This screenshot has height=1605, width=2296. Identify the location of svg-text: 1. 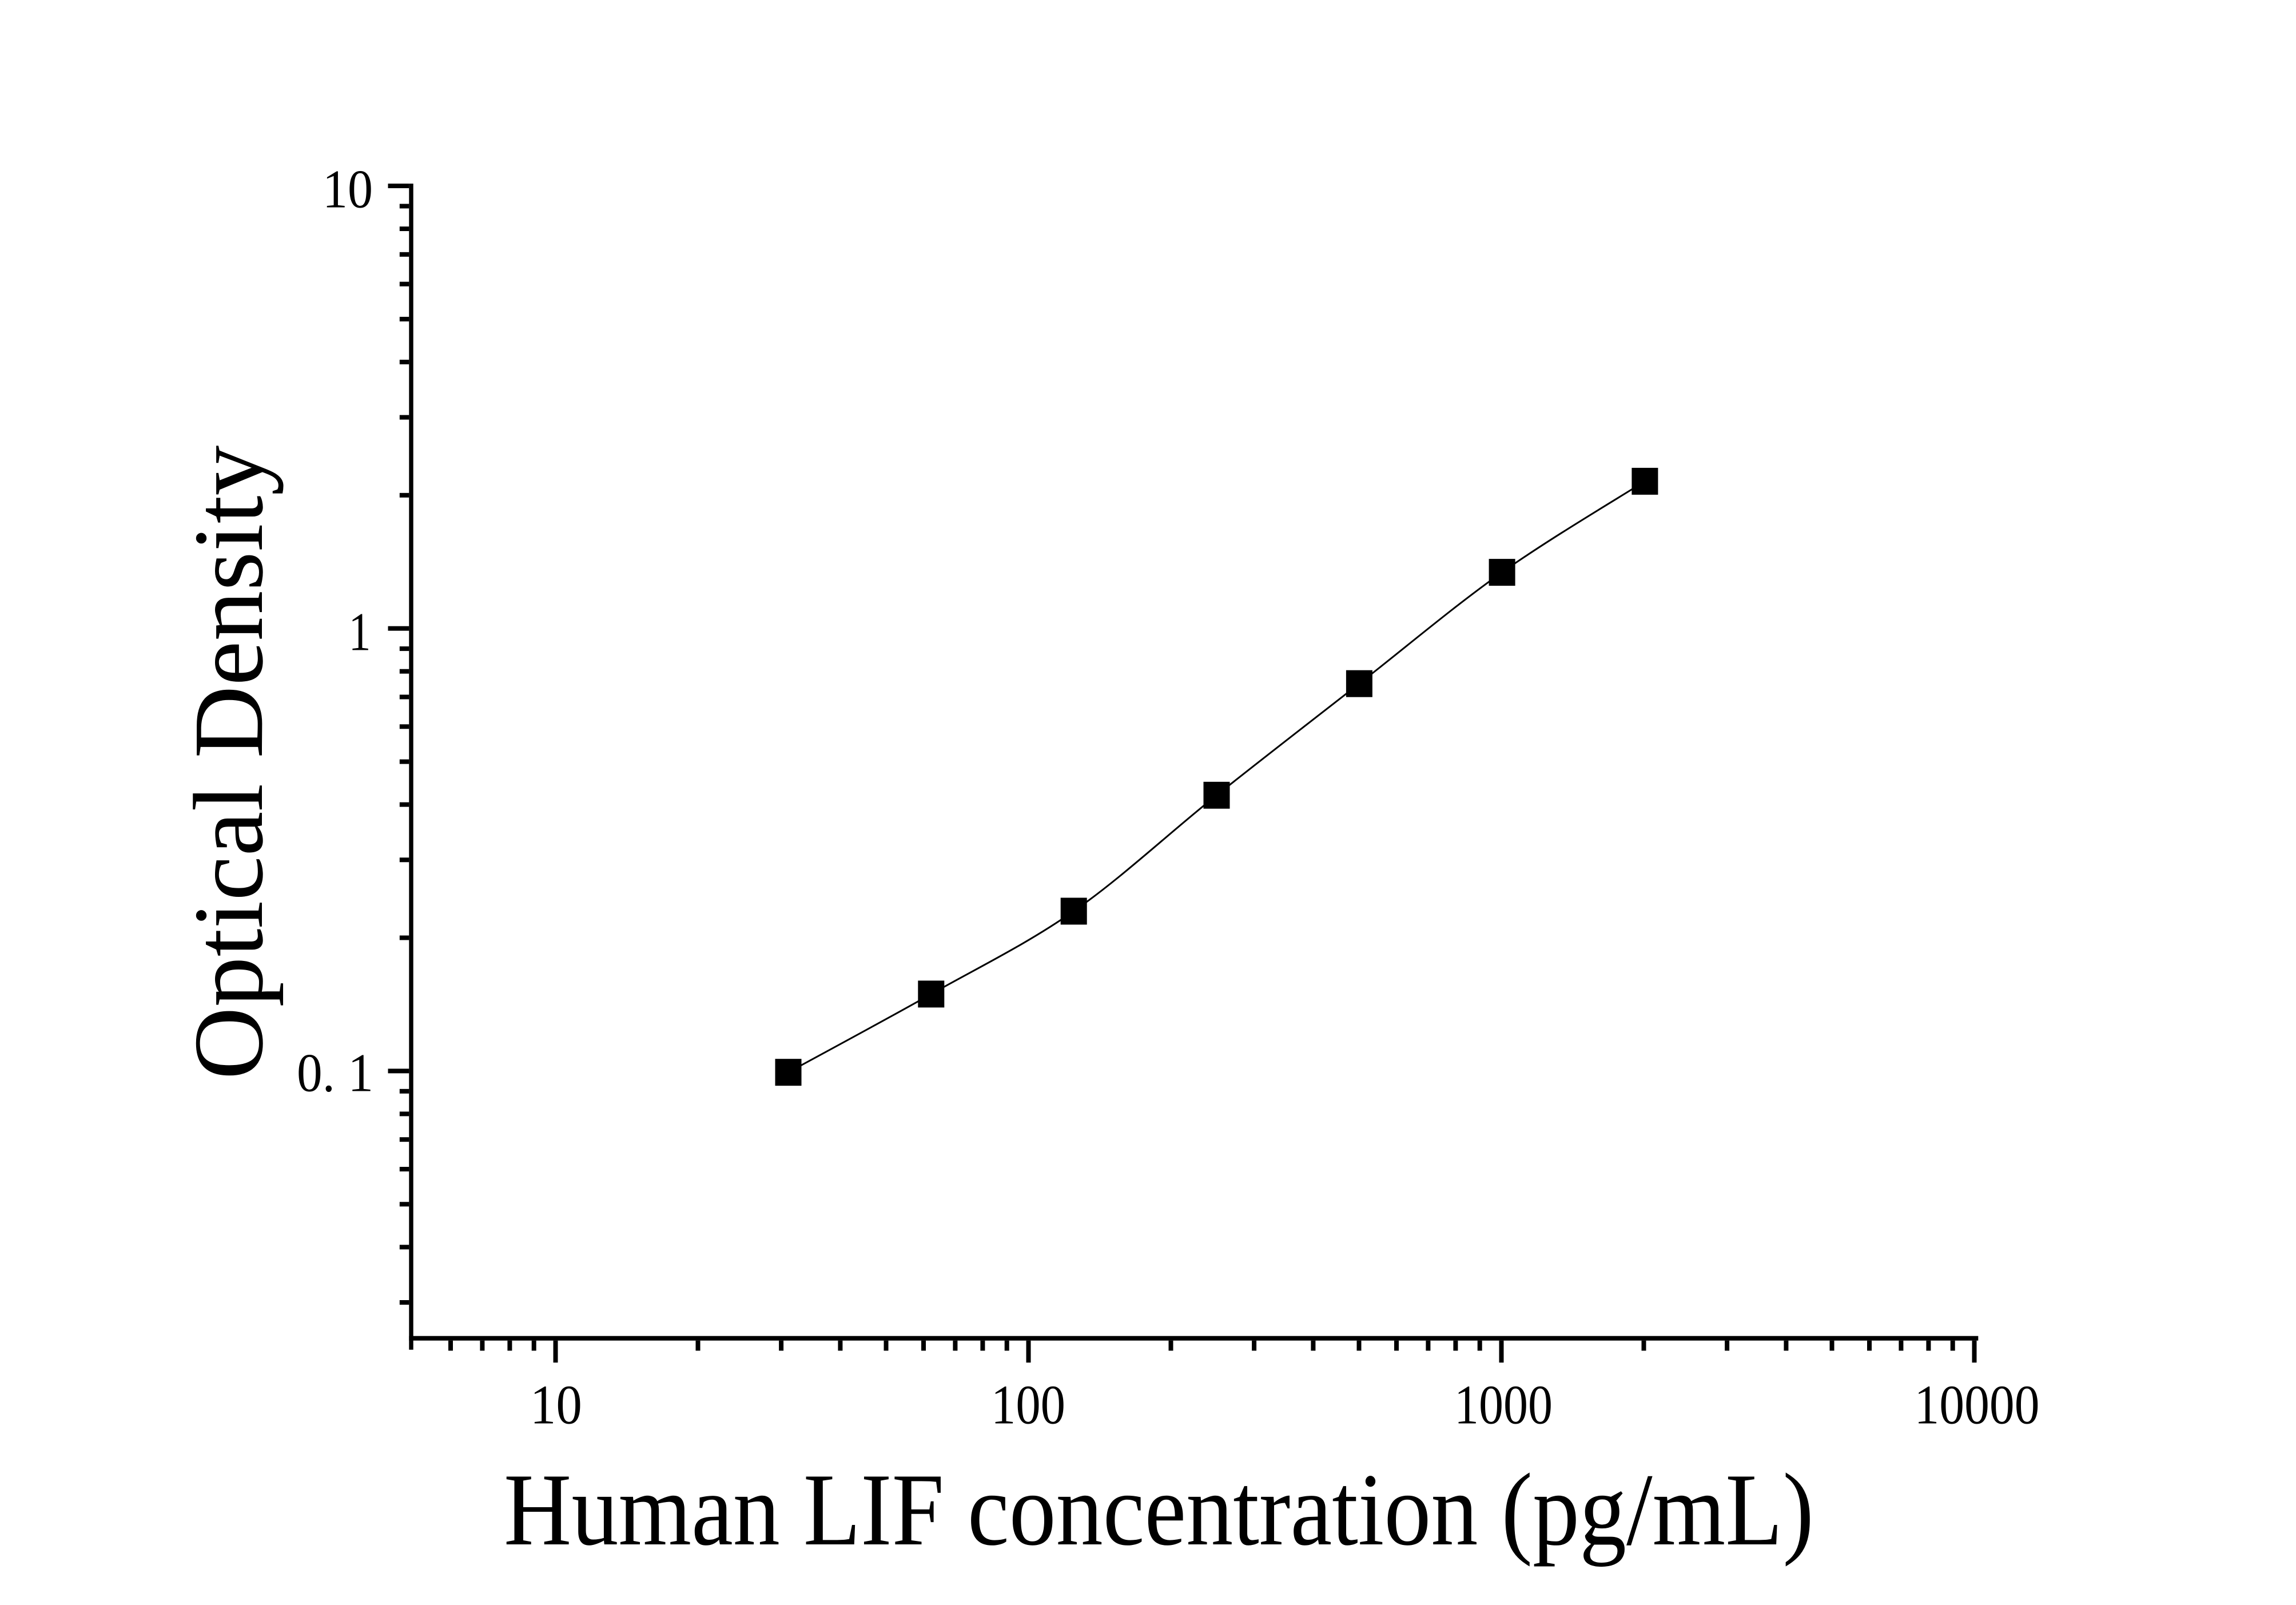
(360, 631).